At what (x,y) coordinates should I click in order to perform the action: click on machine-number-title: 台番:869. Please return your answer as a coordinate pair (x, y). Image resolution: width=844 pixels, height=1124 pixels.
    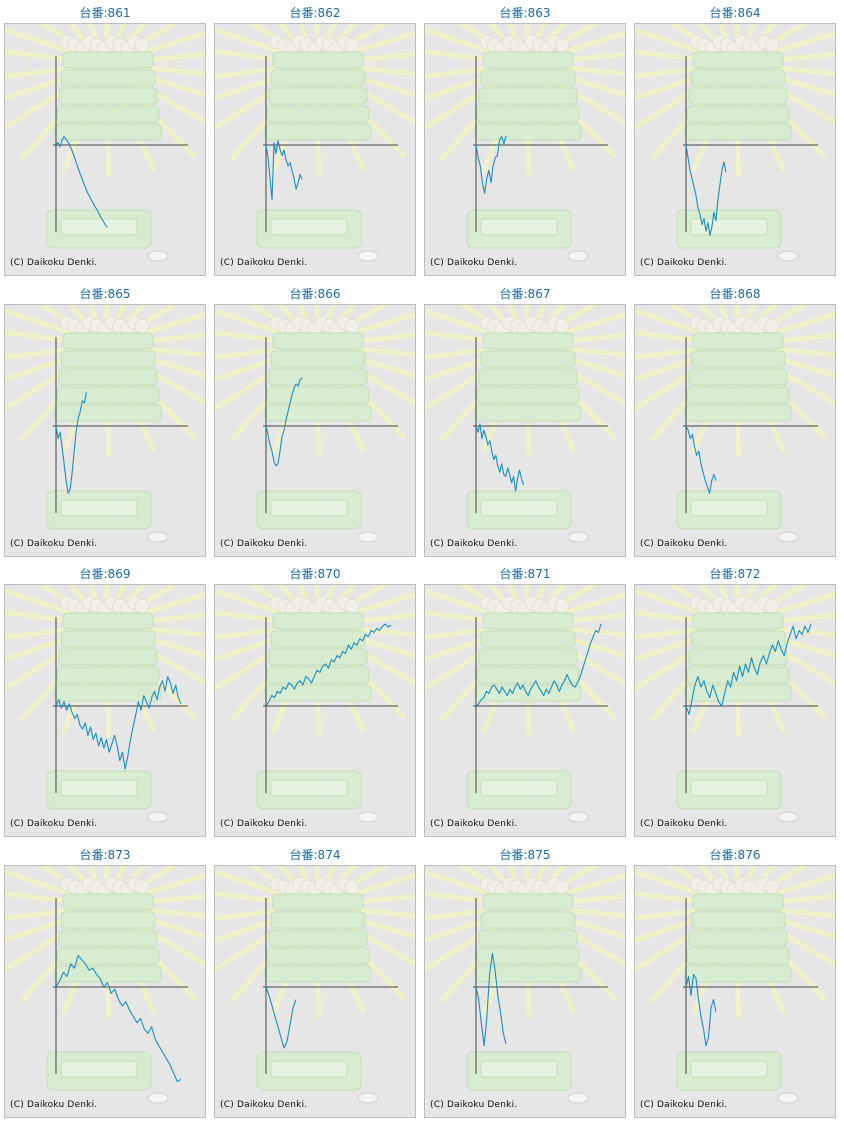
    Looking at the image, I should click on (105, 574).